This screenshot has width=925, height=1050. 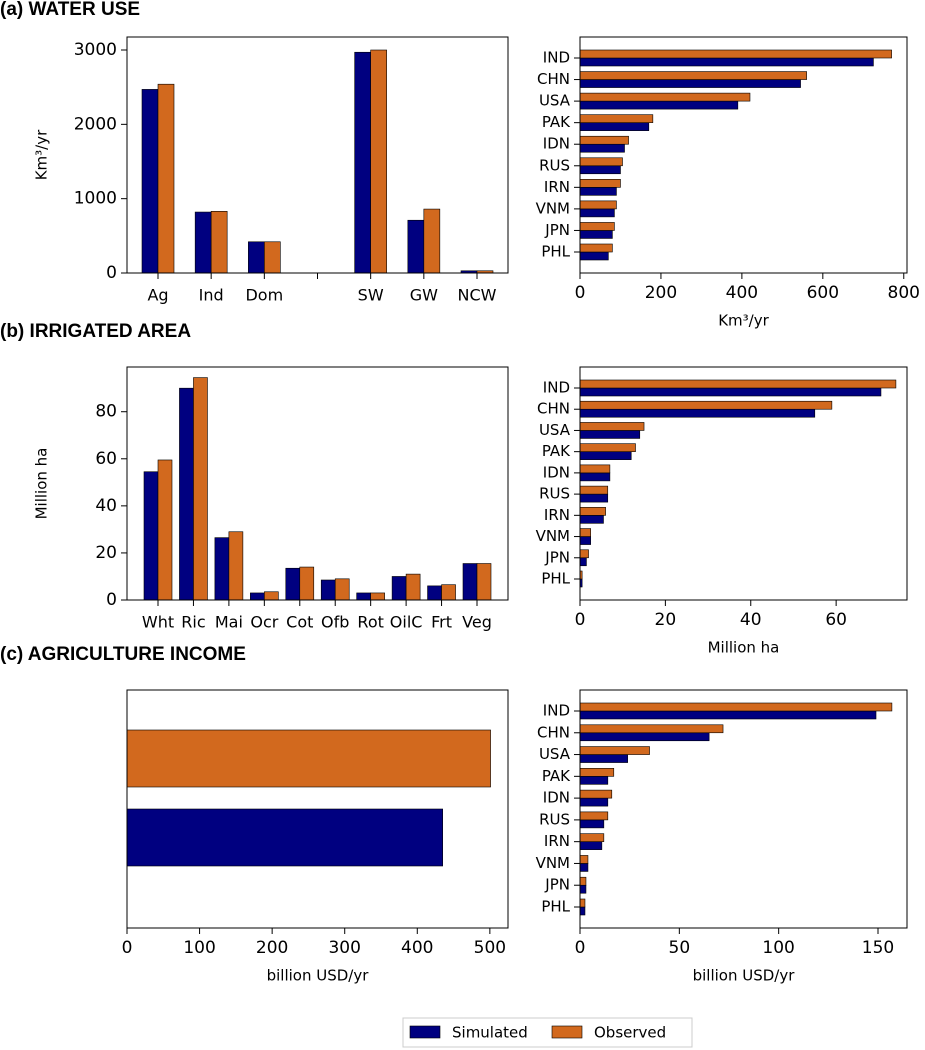 What do you see at coordinates (744, 648) in the screenshot?
I see `x-axis-label: Million ha` at bounding box center [744, 648].